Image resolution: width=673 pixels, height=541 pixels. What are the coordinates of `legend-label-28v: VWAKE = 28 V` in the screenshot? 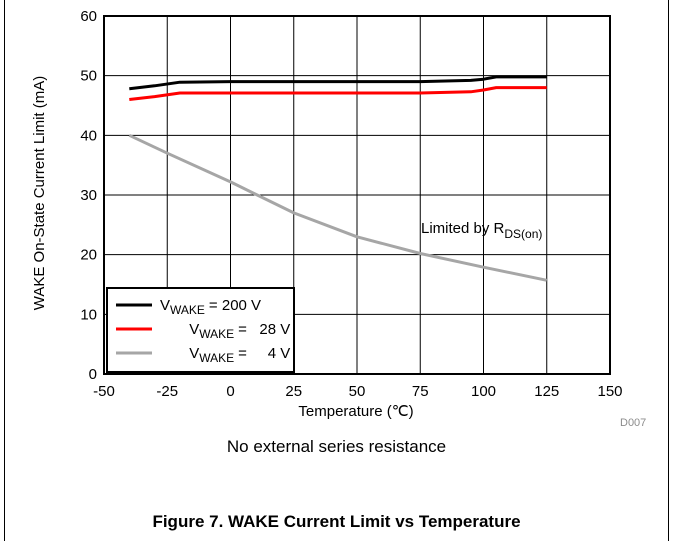 It's located at (235, 331).